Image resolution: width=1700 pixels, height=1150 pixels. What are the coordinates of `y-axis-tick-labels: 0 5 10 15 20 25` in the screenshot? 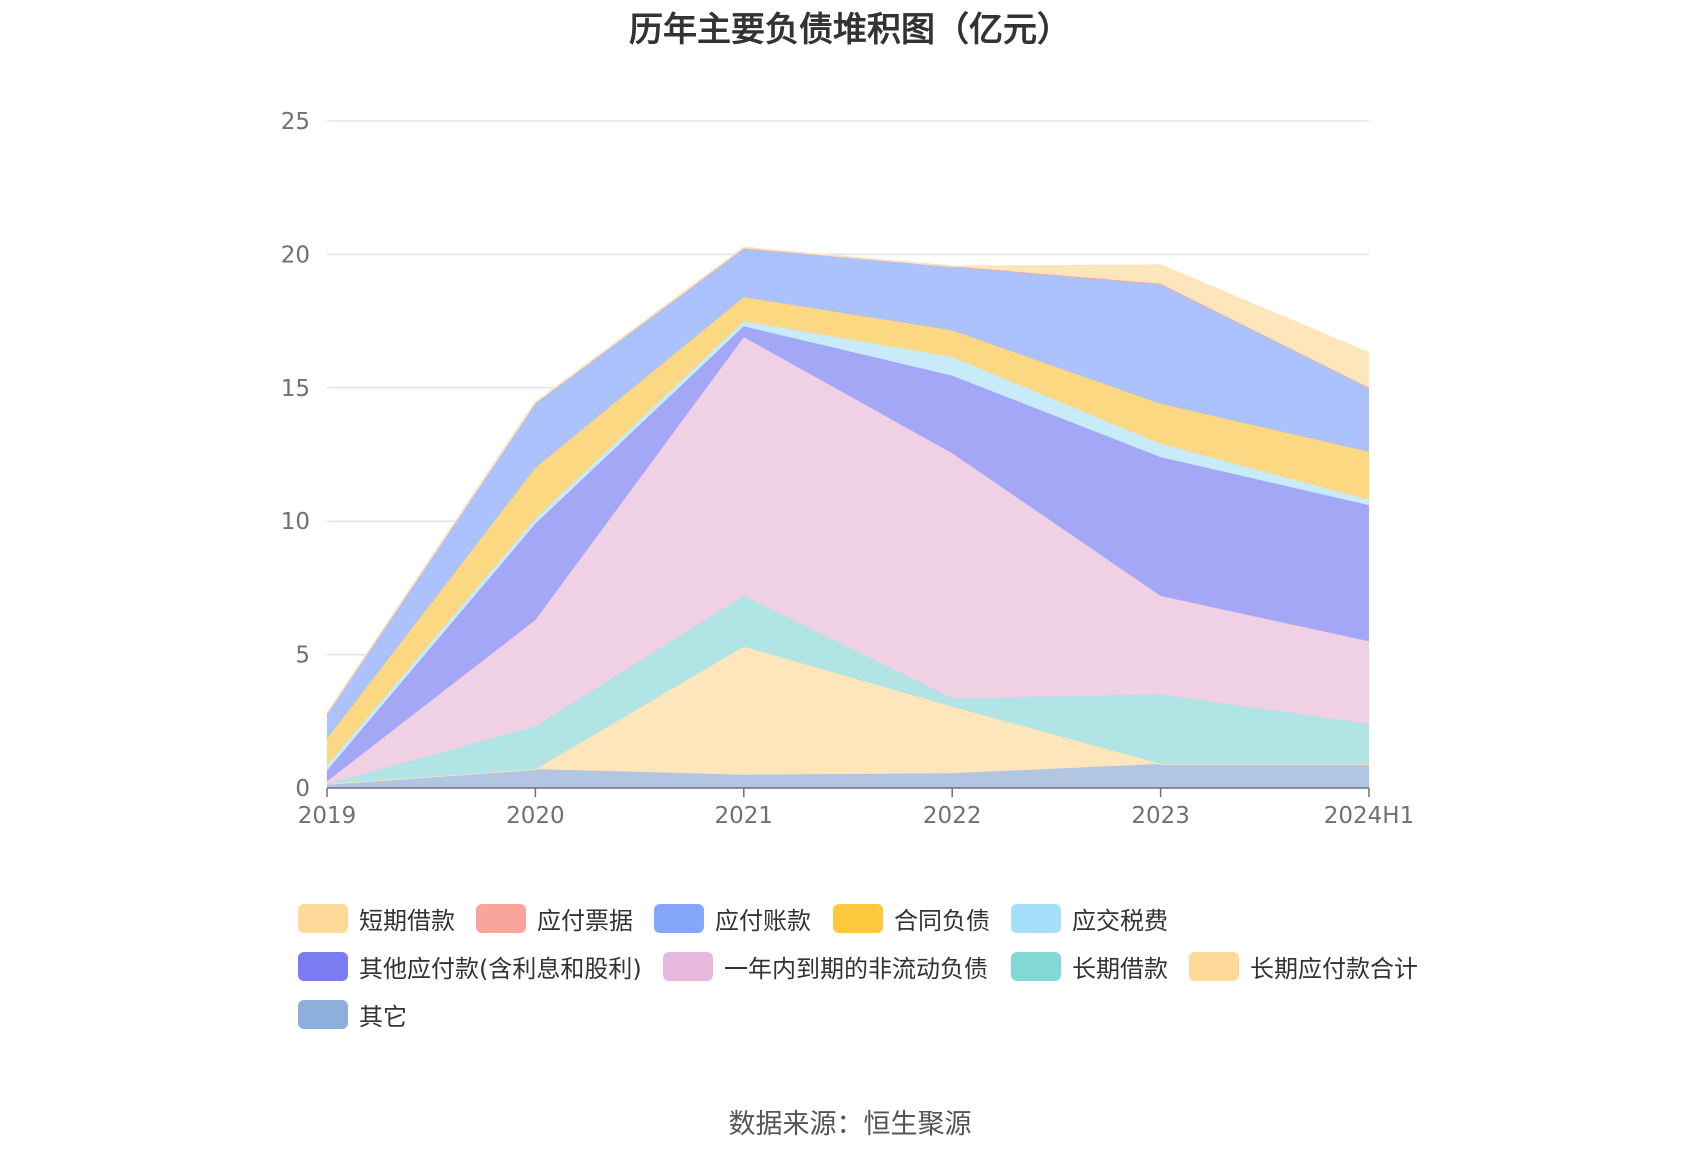 It's located at (295, 455).